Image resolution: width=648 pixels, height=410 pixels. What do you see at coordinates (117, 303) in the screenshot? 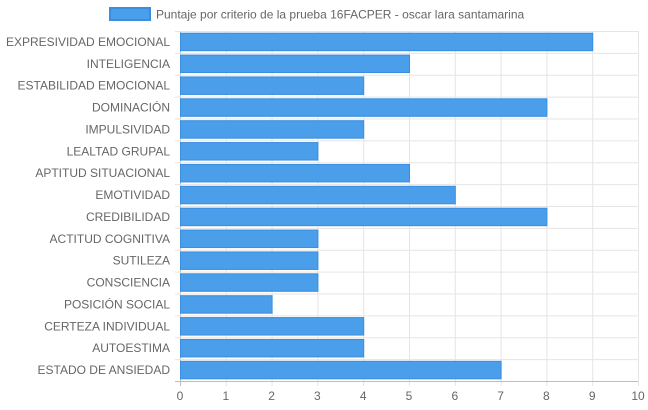
I see `category-label: POSICIÓN SOCIAL` at bounding box center [117, 303].